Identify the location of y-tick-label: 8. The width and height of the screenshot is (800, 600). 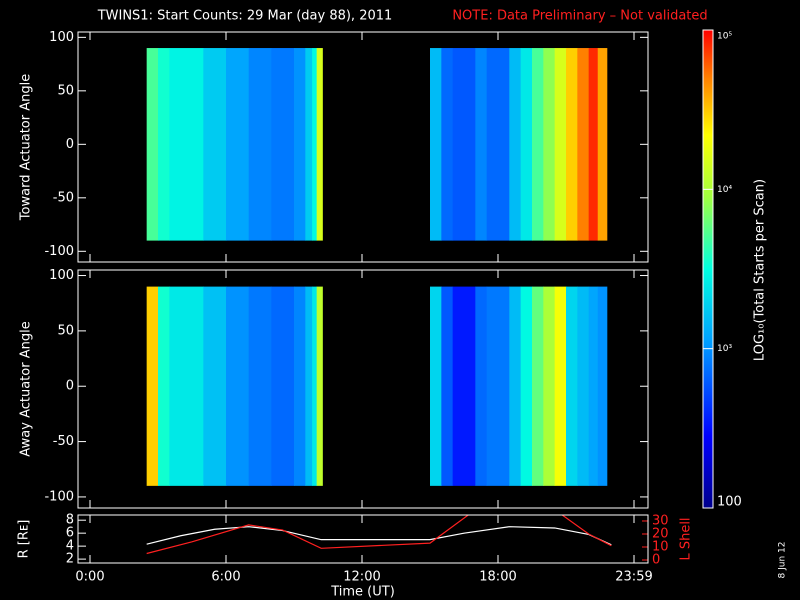
(70, 520).